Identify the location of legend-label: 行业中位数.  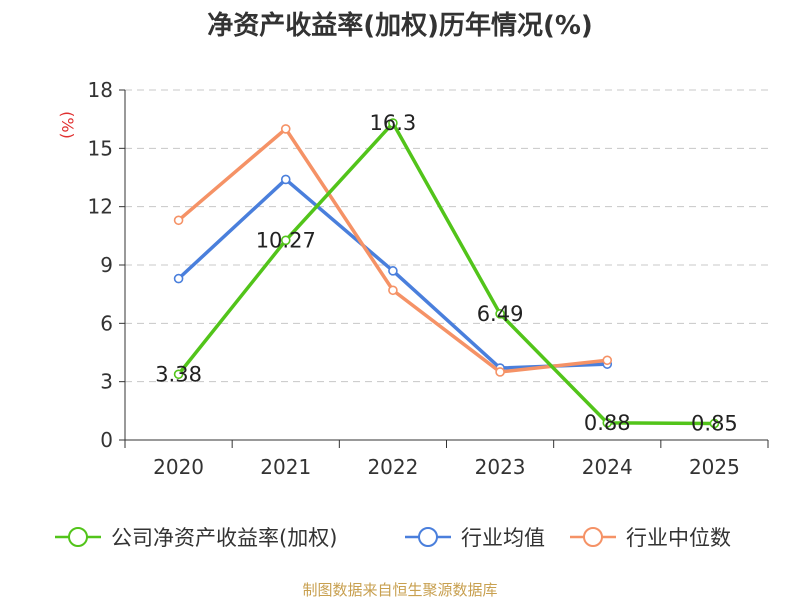
(678, 538).